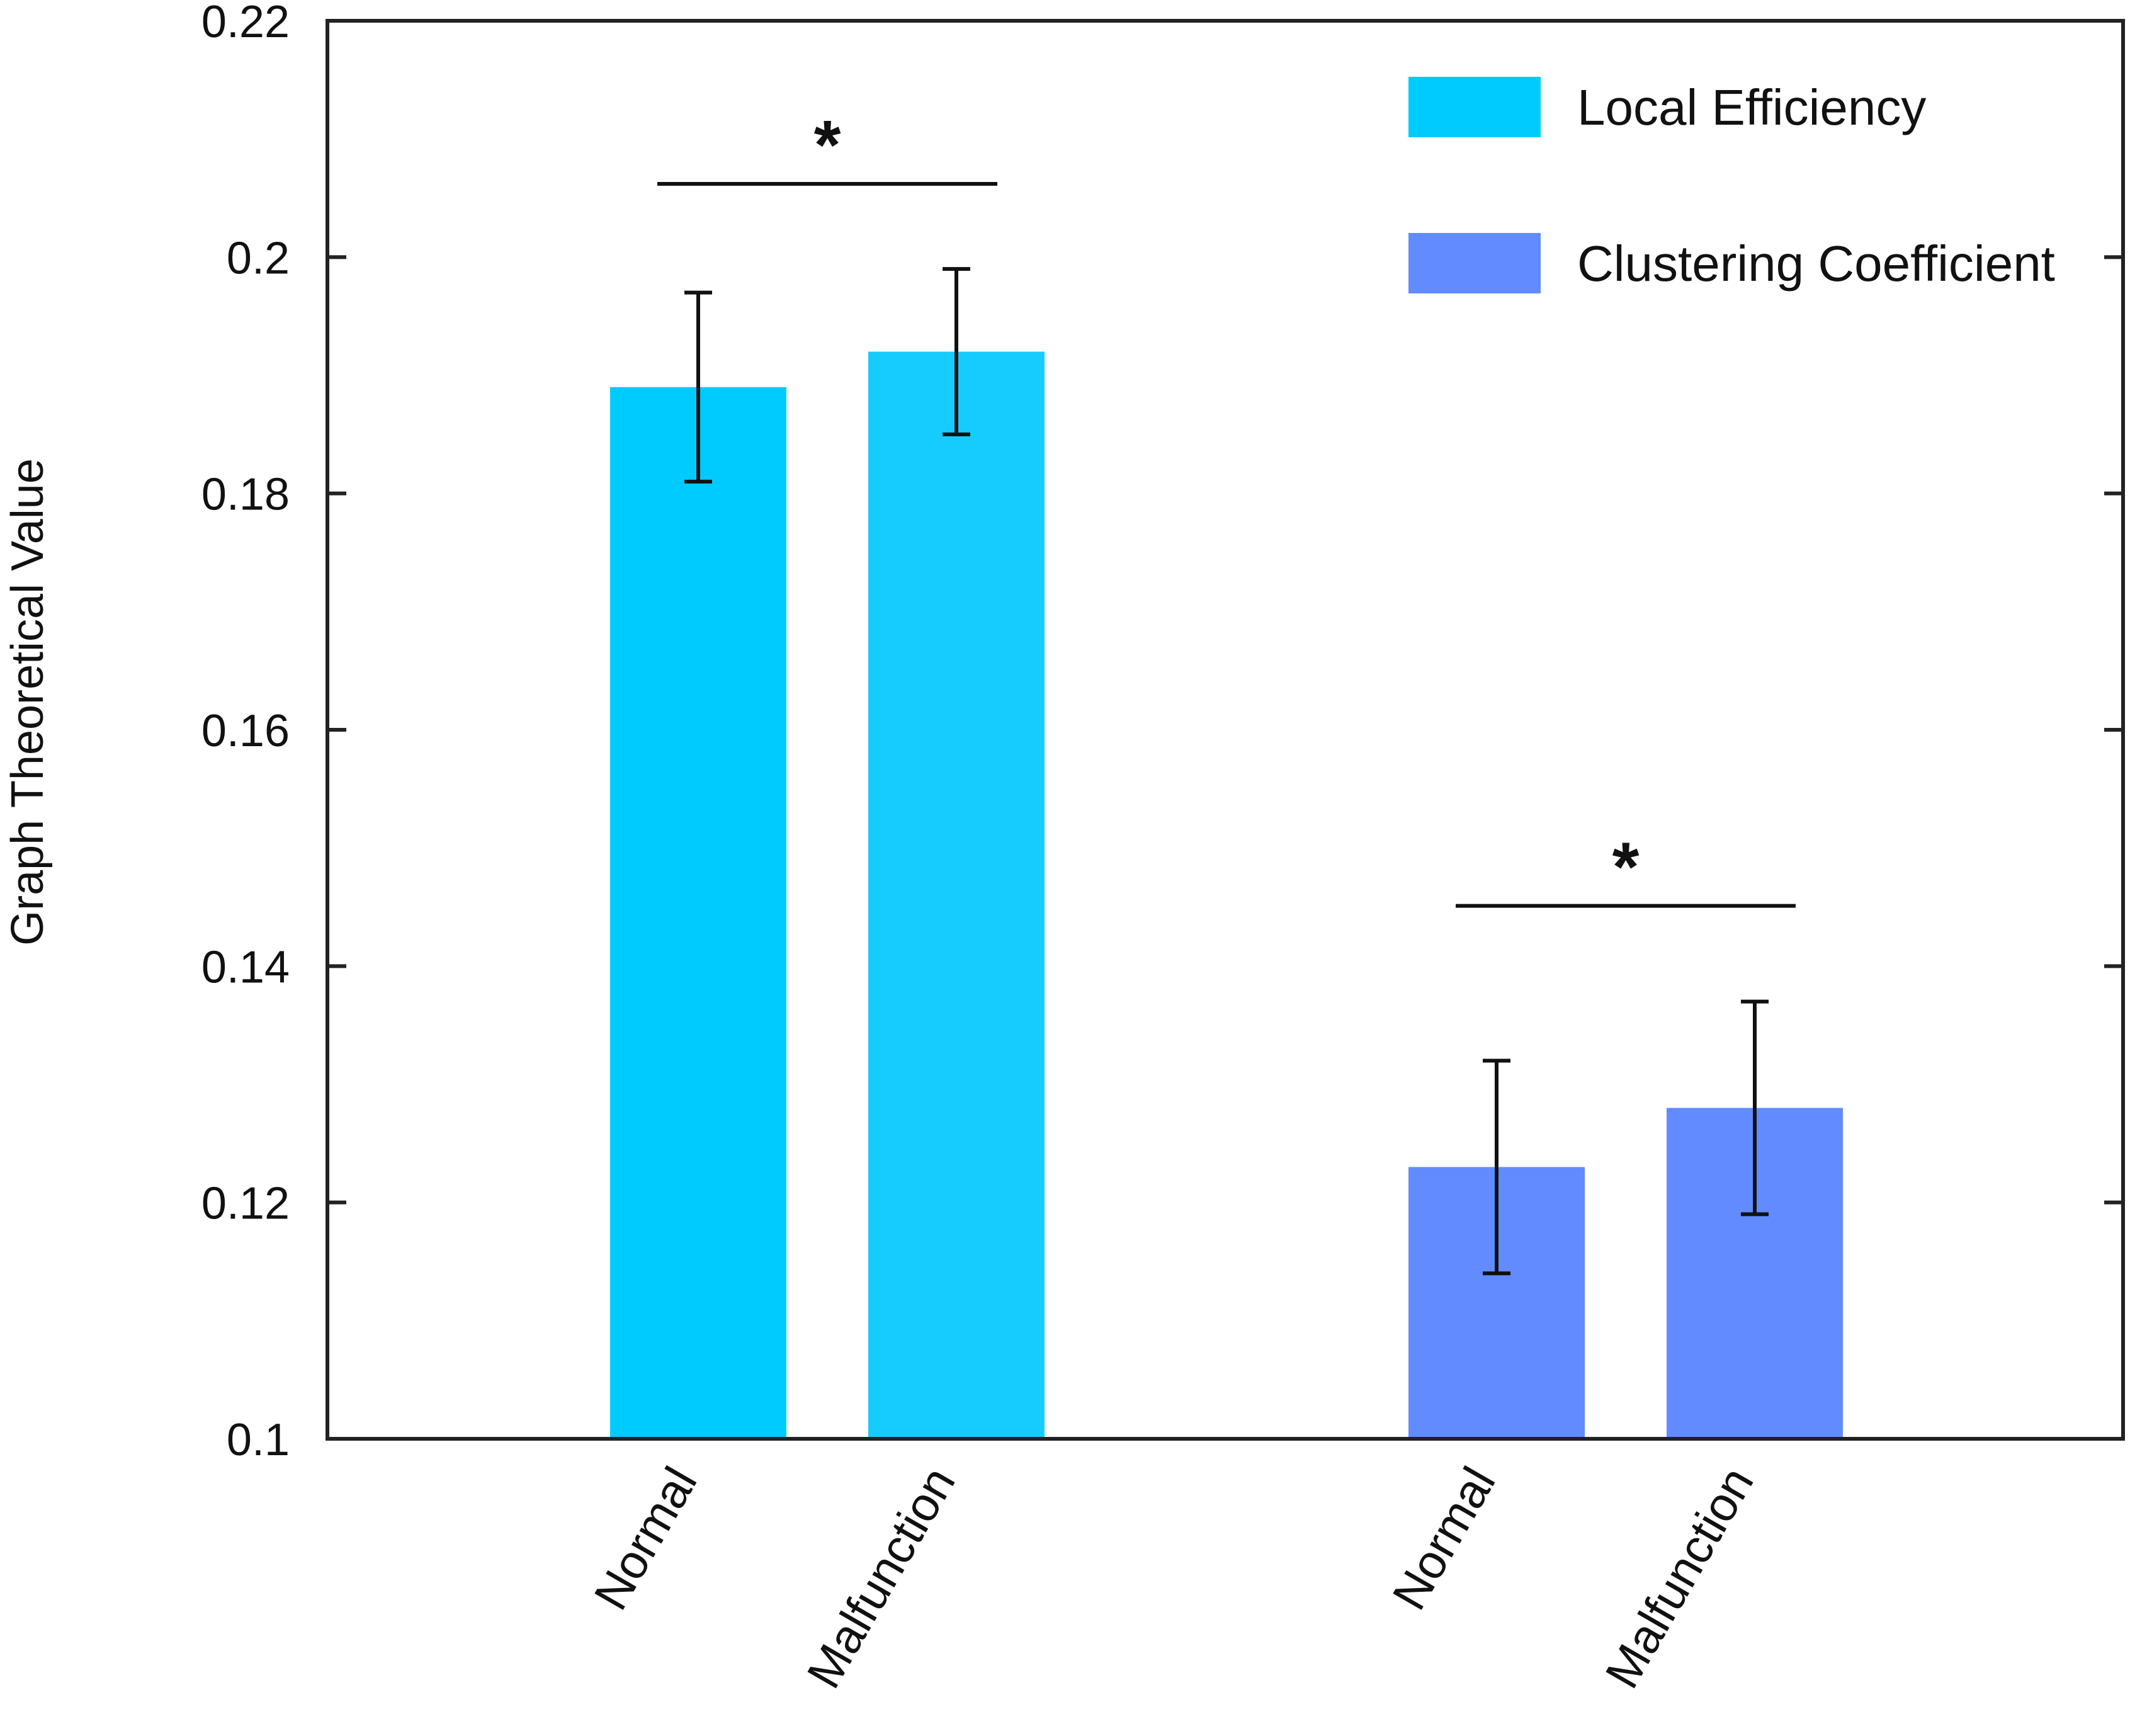  Describe the element at coordinates (245, 23) in the screenshot. I see `y-tick-label: 0.22` at that location.